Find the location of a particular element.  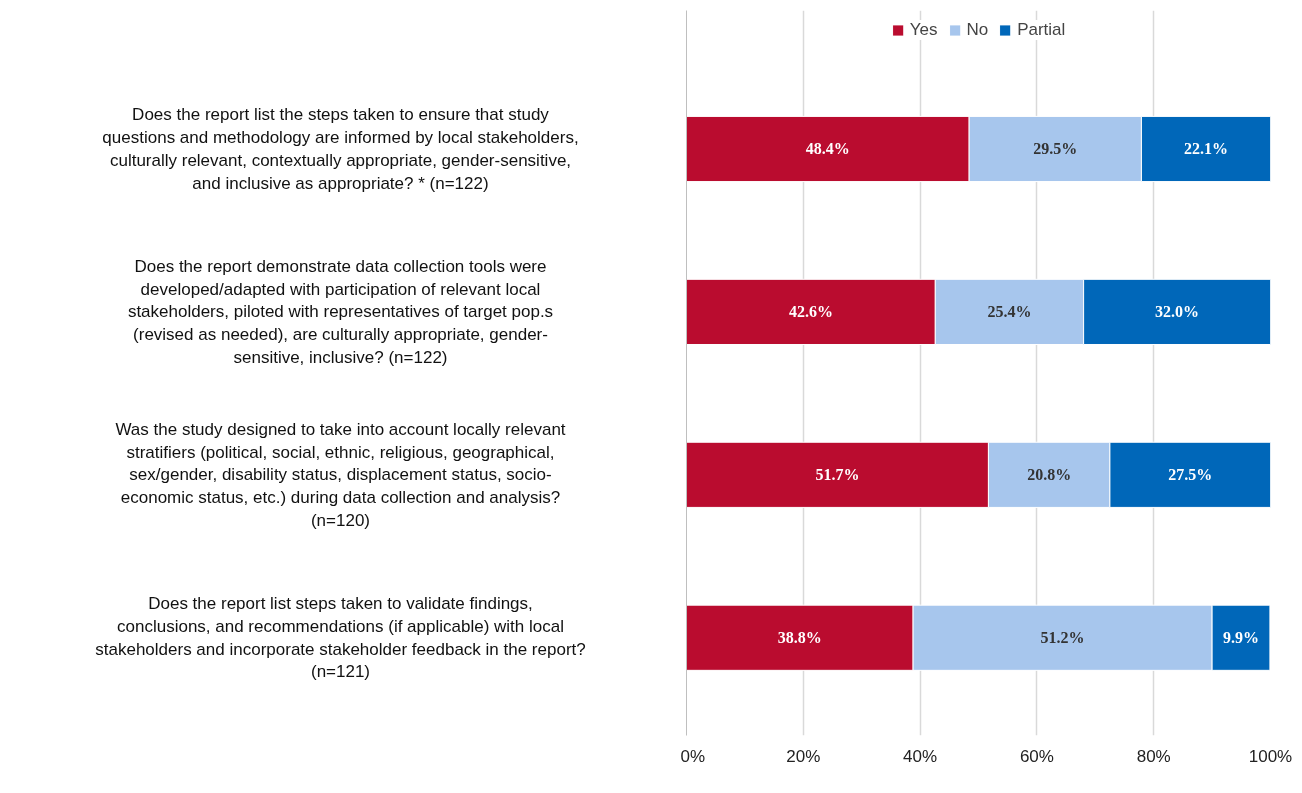

data-label: 48.4% is located at coordinates (827, 149).